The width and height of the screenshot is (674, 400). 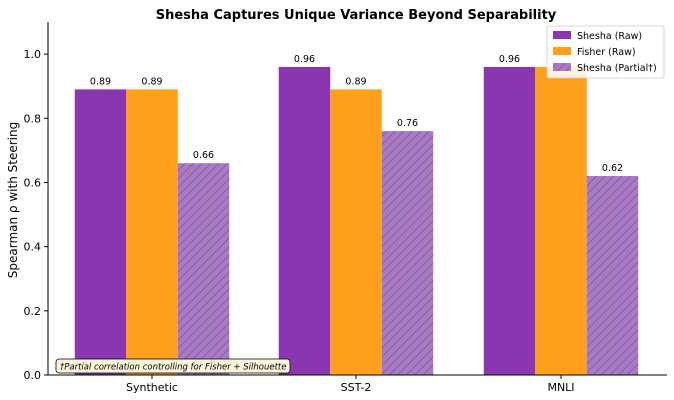 What do you see at coordinates (509, 220) in the screenshot?
I see `bar-shesha-raw-mnli` at bounding box center [509, 220].